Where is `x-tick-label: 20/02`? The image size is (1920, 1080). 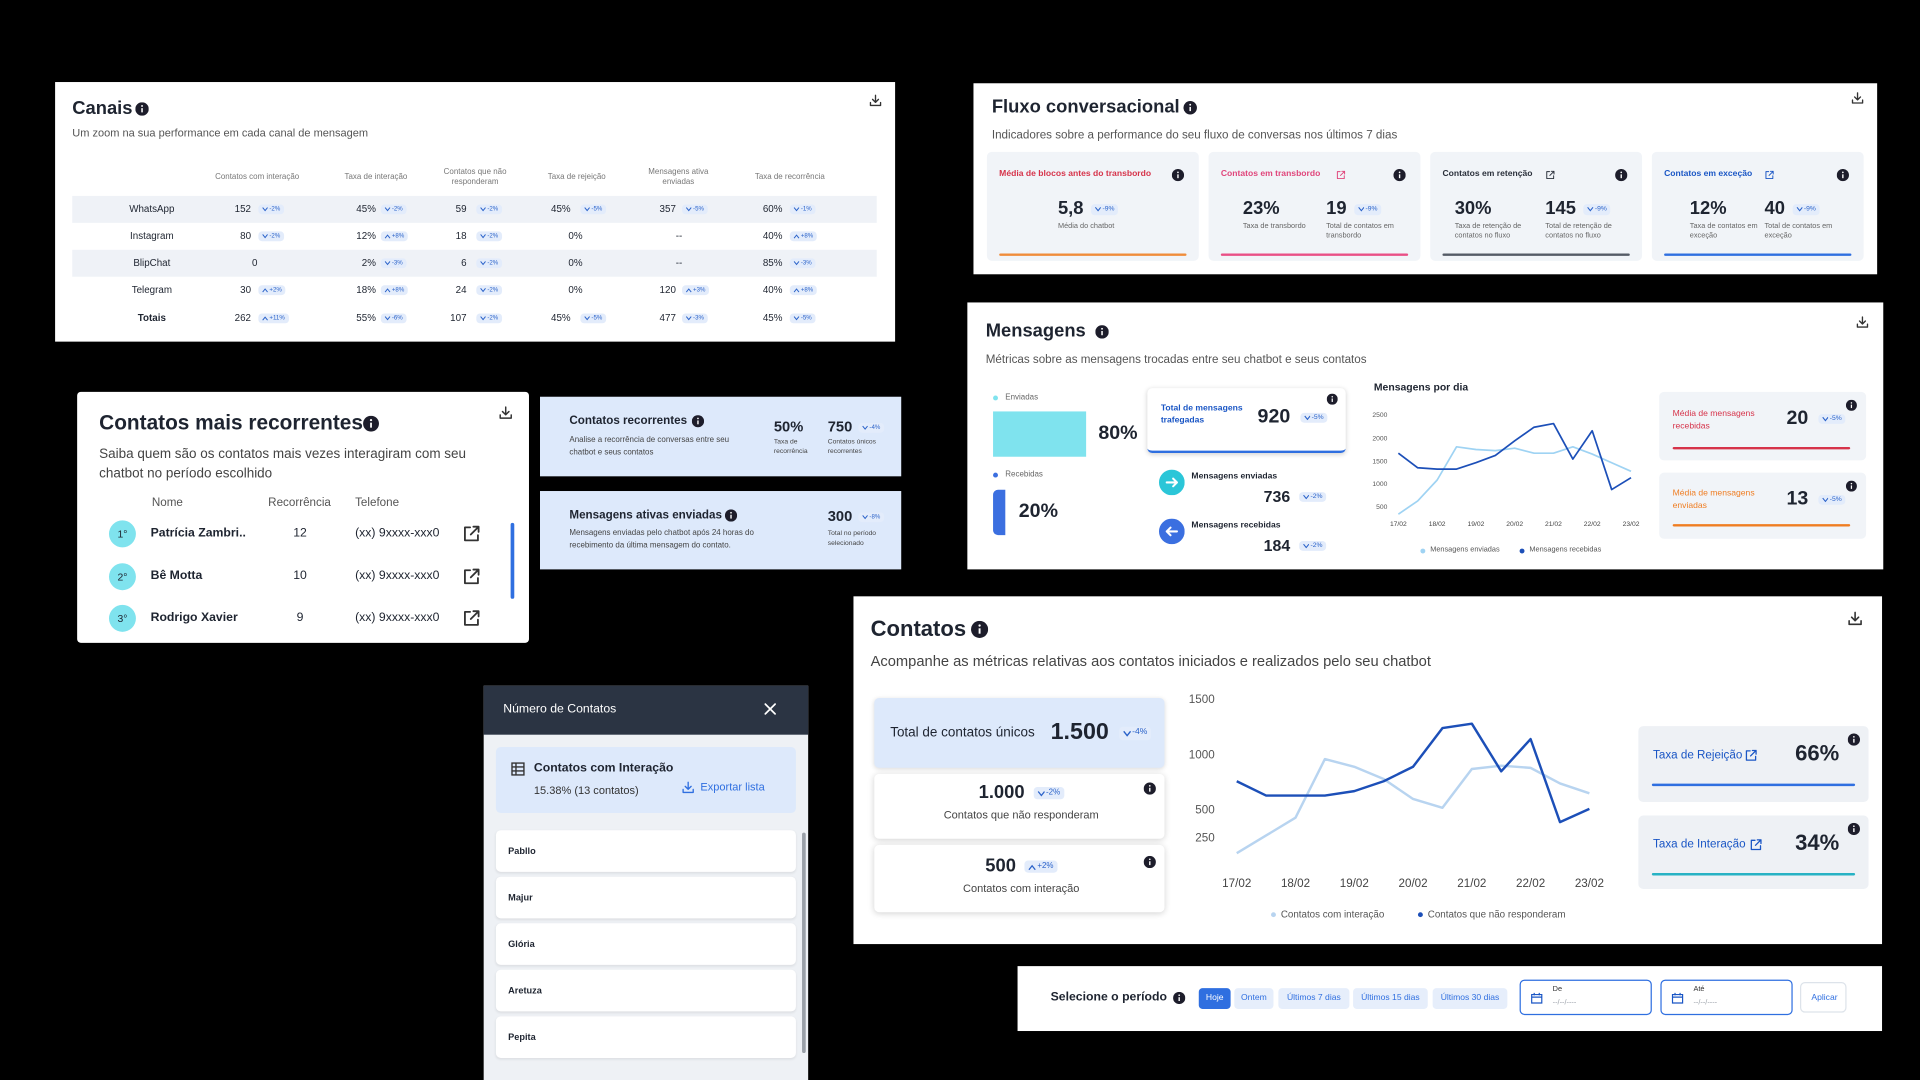
x-tick-label: 20/02 is located at coordinates (1515, 525).